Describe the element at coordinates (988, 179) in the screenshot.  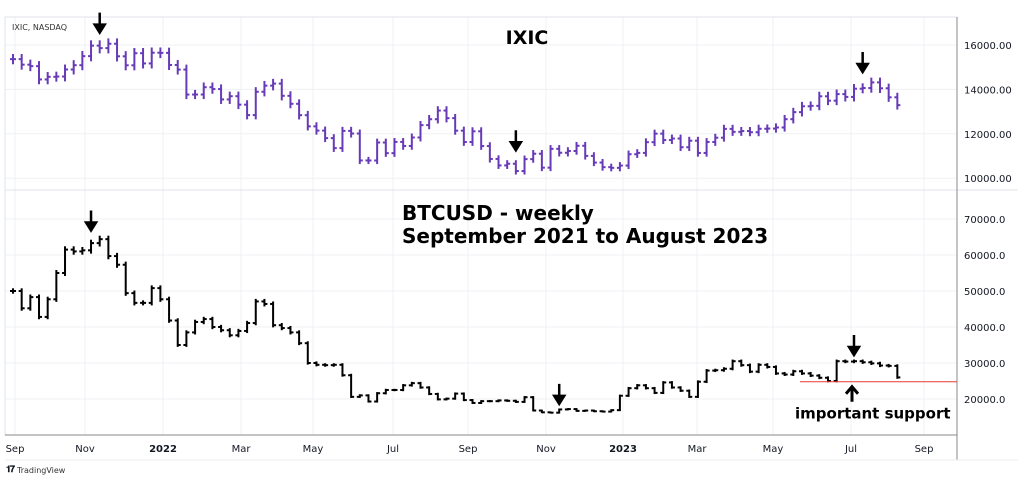
I see `price-axis-label: 10000.00` at that location.